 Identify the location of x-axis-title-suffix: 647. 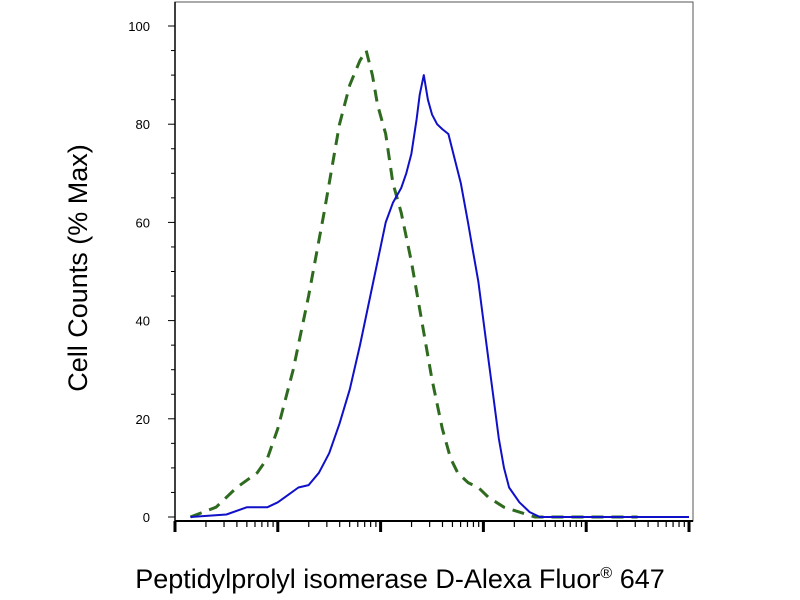
(638, 579).